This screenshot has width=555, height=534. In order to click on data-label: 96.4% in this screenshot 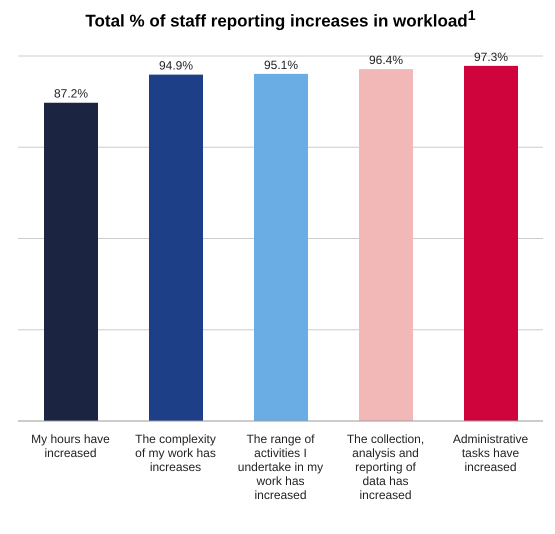, I will do `click(386, 59)`.